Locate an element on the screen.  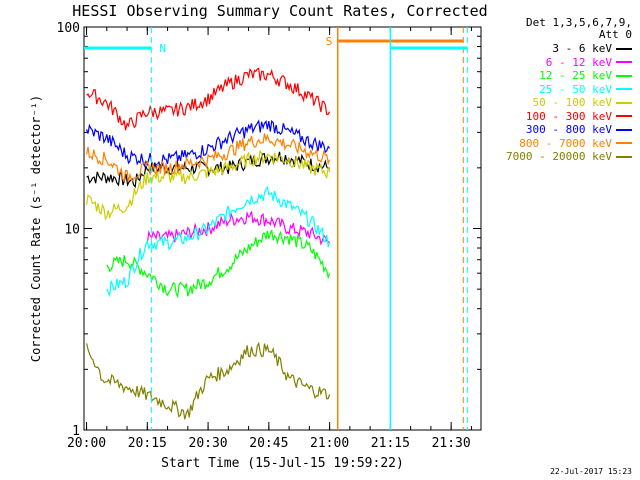
legend-entry: 50 - 100 keV is located at coordinates (582, 102).